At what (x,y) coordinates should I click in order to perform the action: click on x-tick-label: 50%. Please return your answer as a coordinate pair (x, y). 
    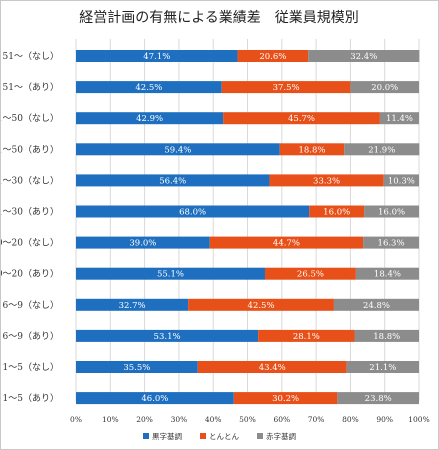
    Looking at the image, I should click on (247, 419).